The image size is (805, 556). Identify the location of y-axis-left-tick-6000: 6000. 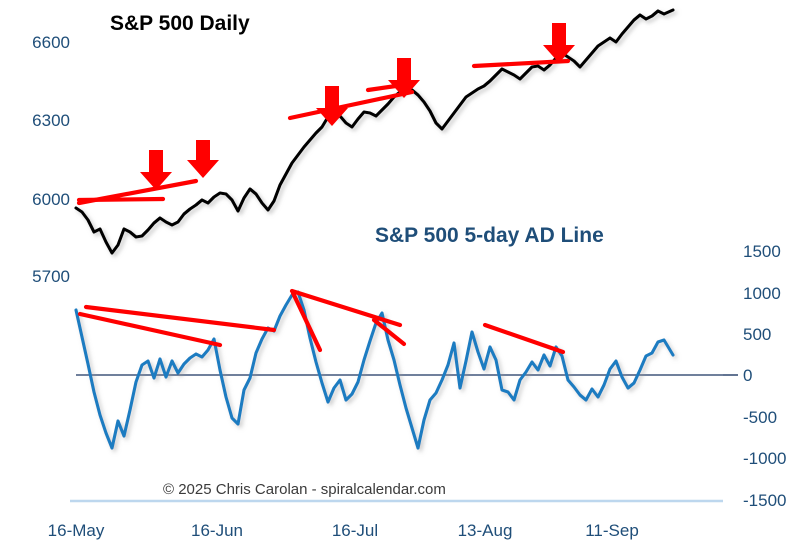
(51, 199).